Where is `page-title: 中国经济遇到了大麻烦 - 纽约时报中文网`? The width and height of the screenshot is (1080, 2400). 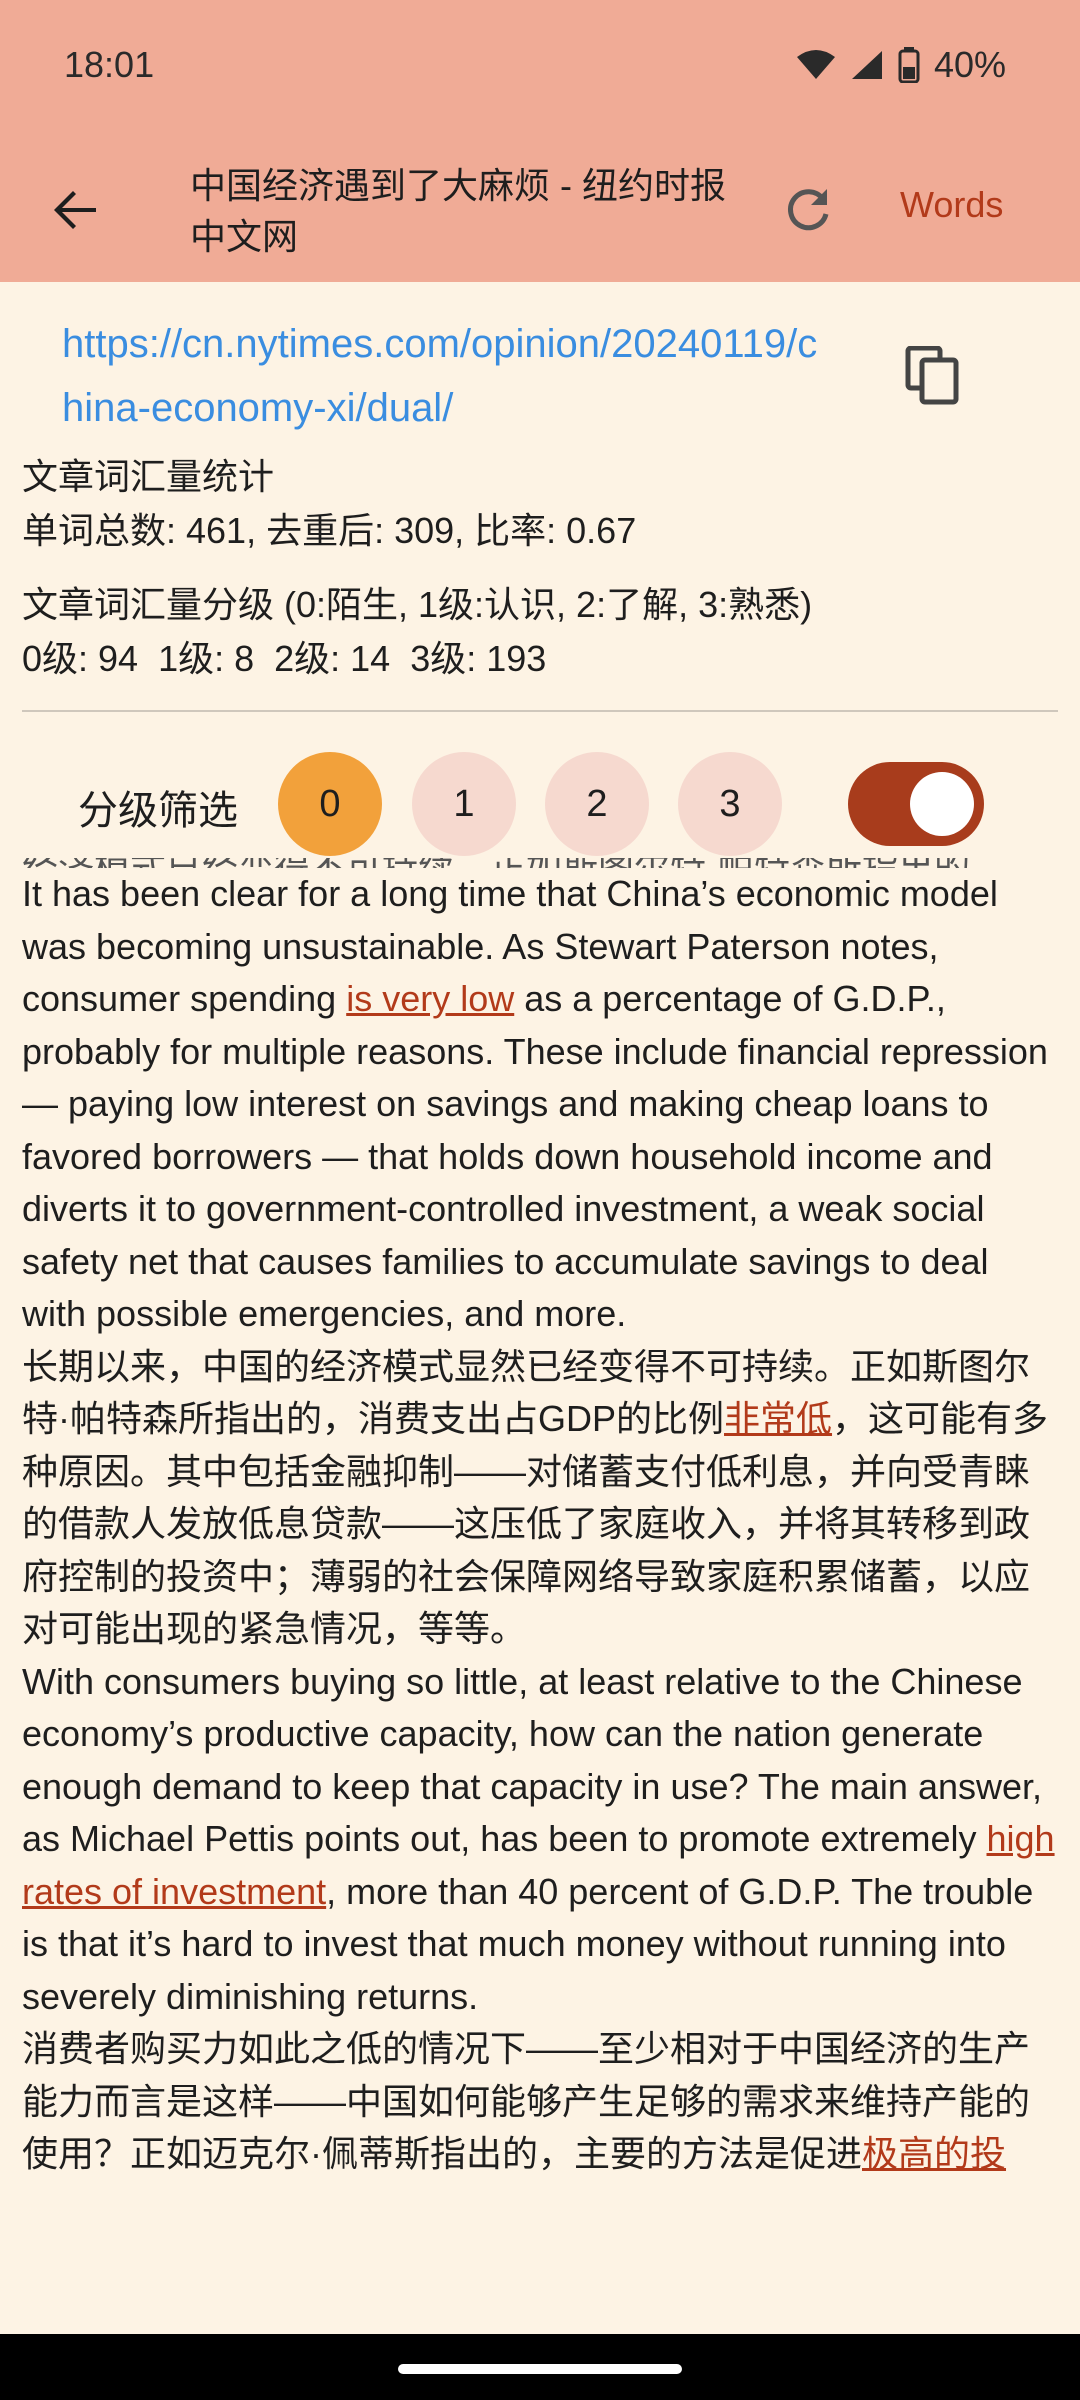
page-title: 中国经济遇到了大麻烦 - 纽约时报中文网 is located at coordinates (458, 211).